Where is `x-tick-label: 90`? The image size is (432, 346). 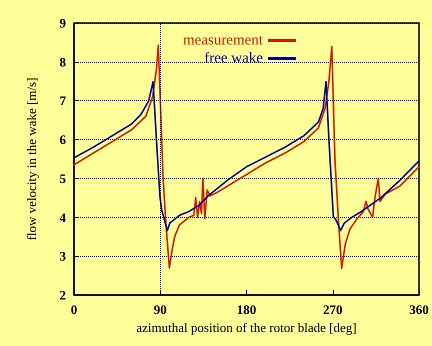
x-tick-label: 90 is located at coordinates (160, 309).